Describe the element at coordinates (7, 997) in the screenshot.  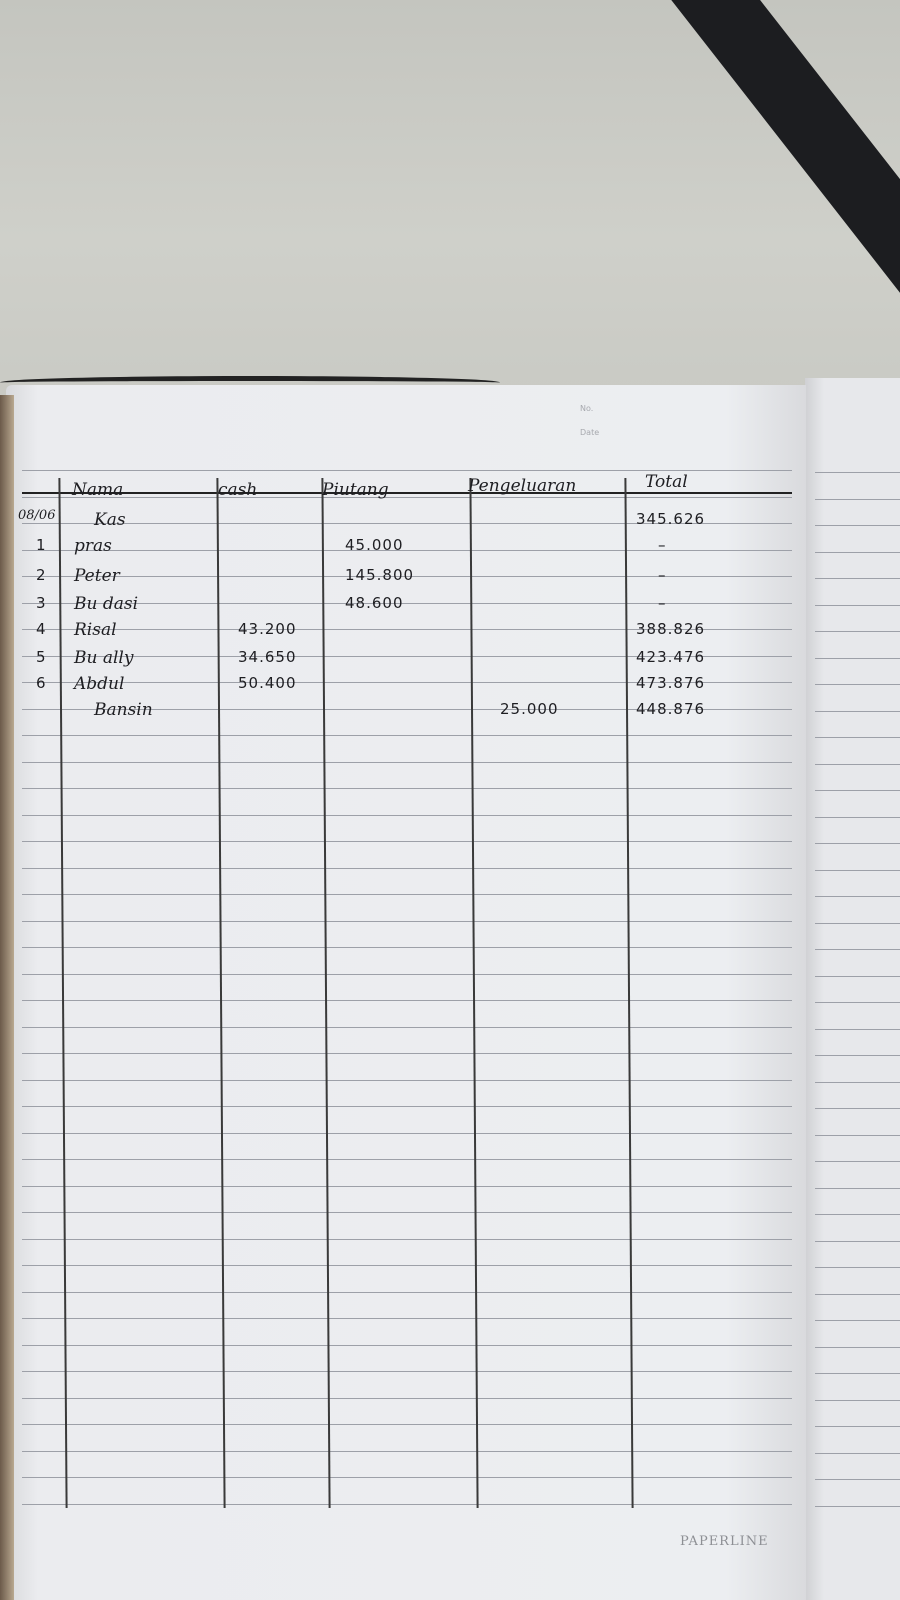
I see `notebook-spine` at that location.